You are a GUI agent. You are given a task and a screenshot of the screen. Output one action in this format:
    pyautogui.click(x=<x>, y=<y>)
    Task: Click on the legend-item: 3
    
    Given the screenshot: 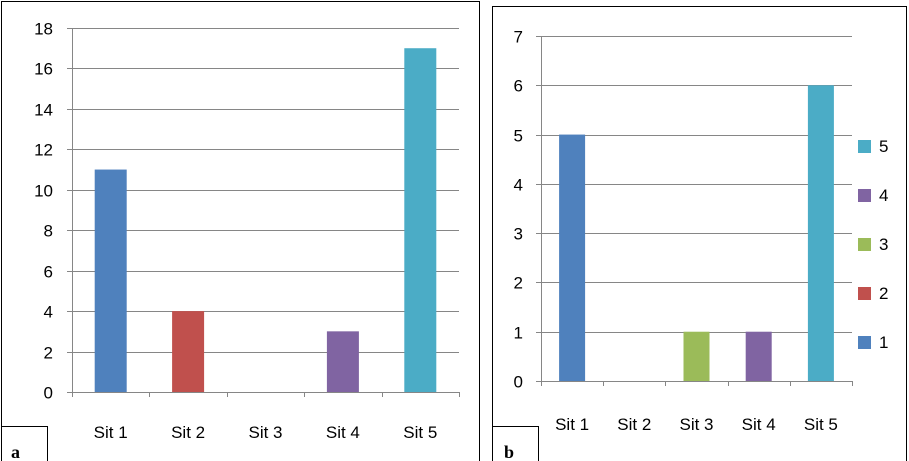 What is the action you would take?
    pyautogui.click(x=873, y=244)
    